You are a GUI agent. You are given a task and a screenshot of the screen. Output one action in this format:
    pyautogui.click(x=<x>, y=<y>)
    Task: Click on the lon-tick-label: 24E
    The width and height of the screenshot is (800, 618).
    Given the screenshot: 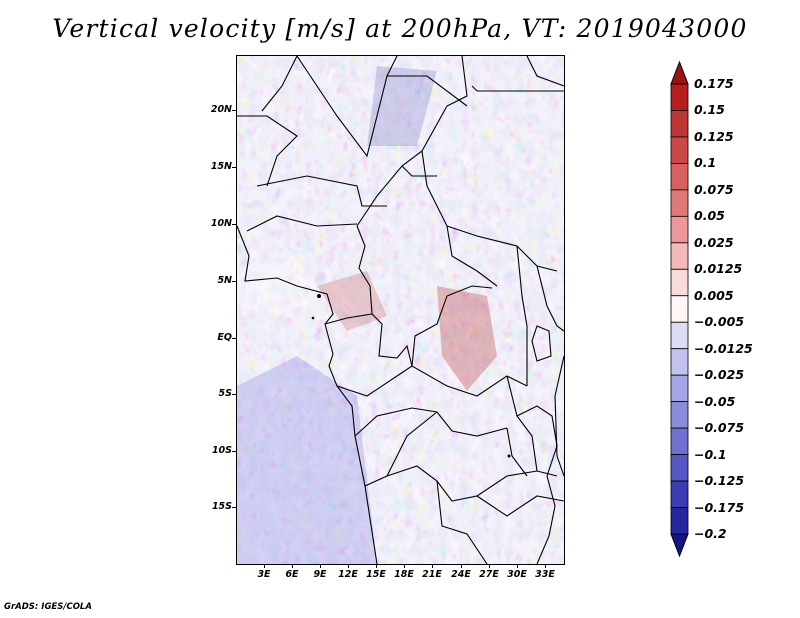 What is the action you would take?
    pyautogui.click(x=461, y=574)
    